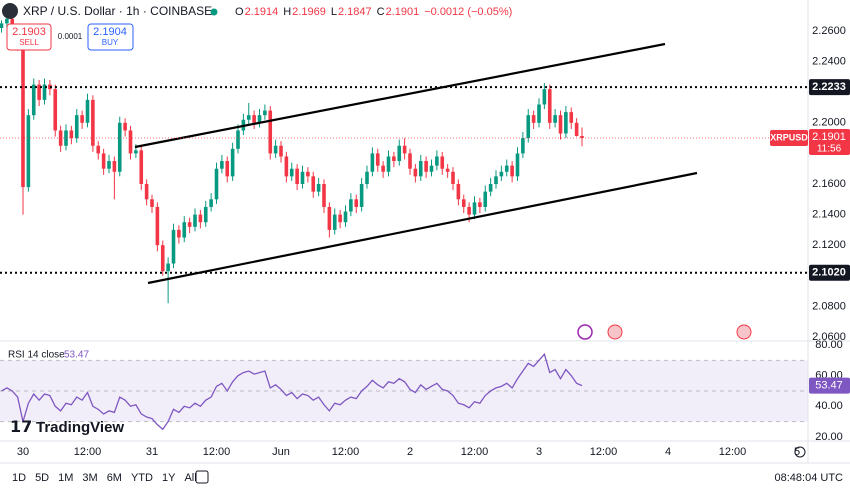 Image resolution: width=850 pixels, height=490 pixels. Describe the element at coordinates (829, 137) in the screenshot. I see `last-price-label: 2.1901` at that location.